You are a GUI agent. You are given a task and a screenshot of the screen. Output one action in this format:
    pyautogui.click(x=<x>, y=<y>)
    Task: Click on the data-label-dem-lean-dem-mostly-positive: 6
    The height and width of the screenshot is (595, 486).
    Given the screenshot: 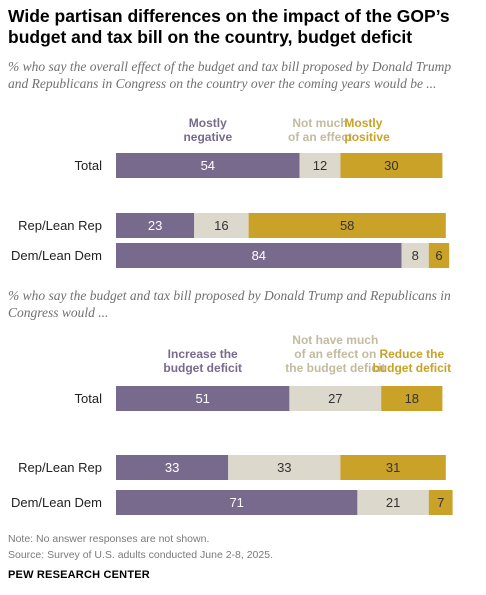 What is the action you would take?
    pyautogui.click(x=438, y=255)
    